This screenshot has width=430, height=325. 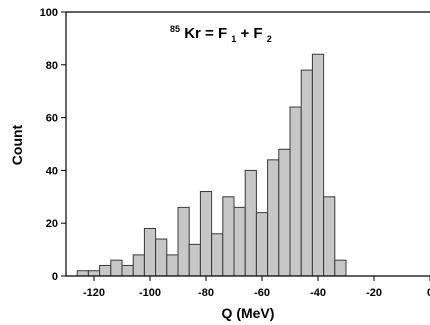 I want to click on y-axis-title: Count, so click(x=17, y=144).